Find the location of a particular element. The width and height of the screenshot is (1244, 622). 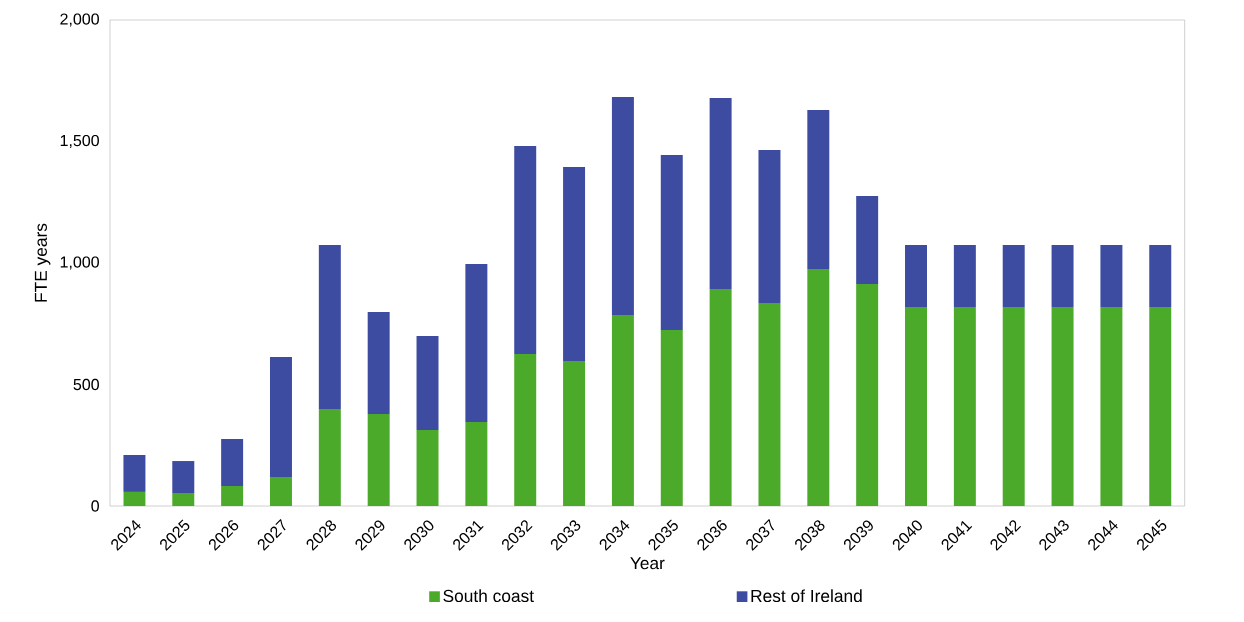

y-axis-title: FTE years is located at coordinates (42, 262).